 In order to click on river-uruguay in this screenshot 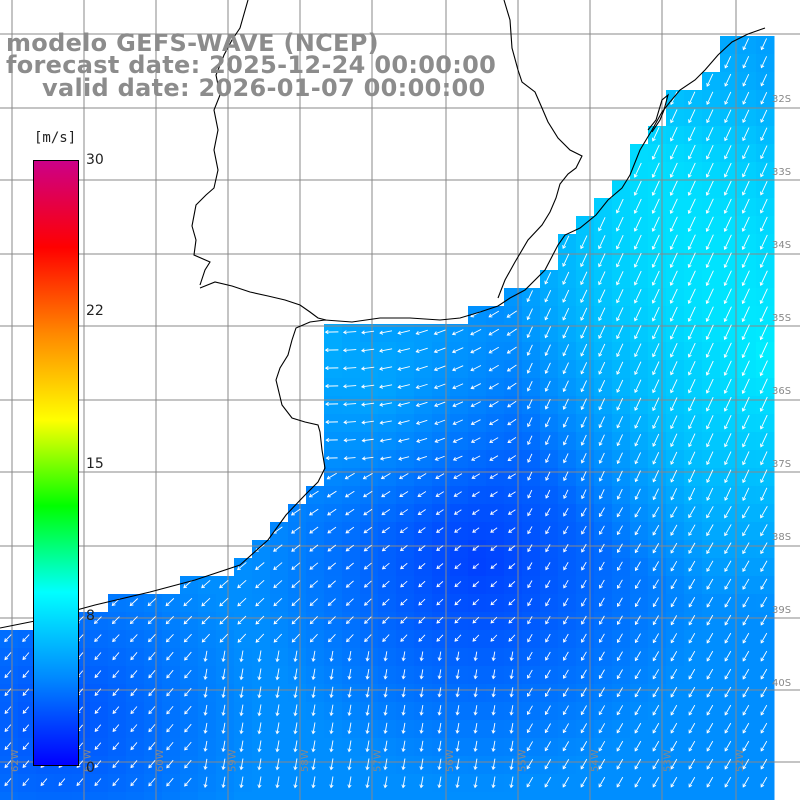, I will do `click(220, 143)`.